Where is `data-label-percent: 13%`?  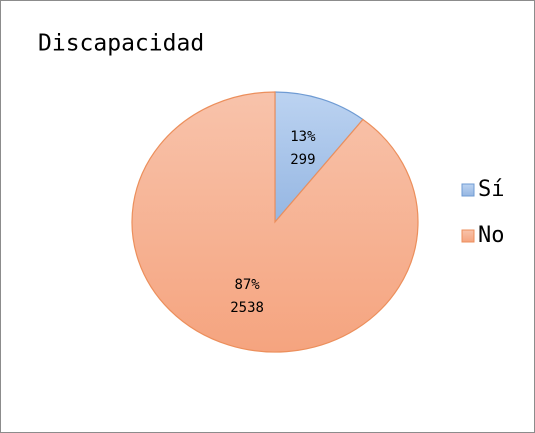
data-label-percent: 13% is located at coordinates (303, 137).